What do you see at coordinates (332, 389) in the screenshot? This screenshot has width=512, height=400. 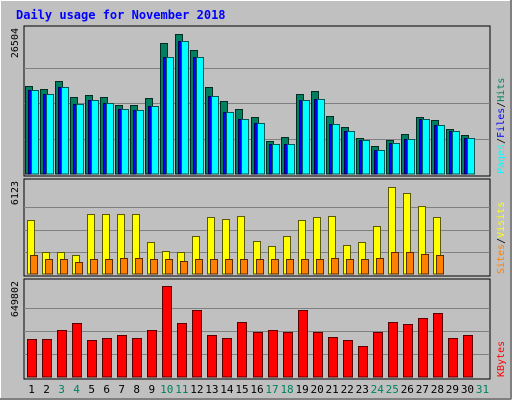 I see `x-tick-label: 21` at bounding box center [332, 389].